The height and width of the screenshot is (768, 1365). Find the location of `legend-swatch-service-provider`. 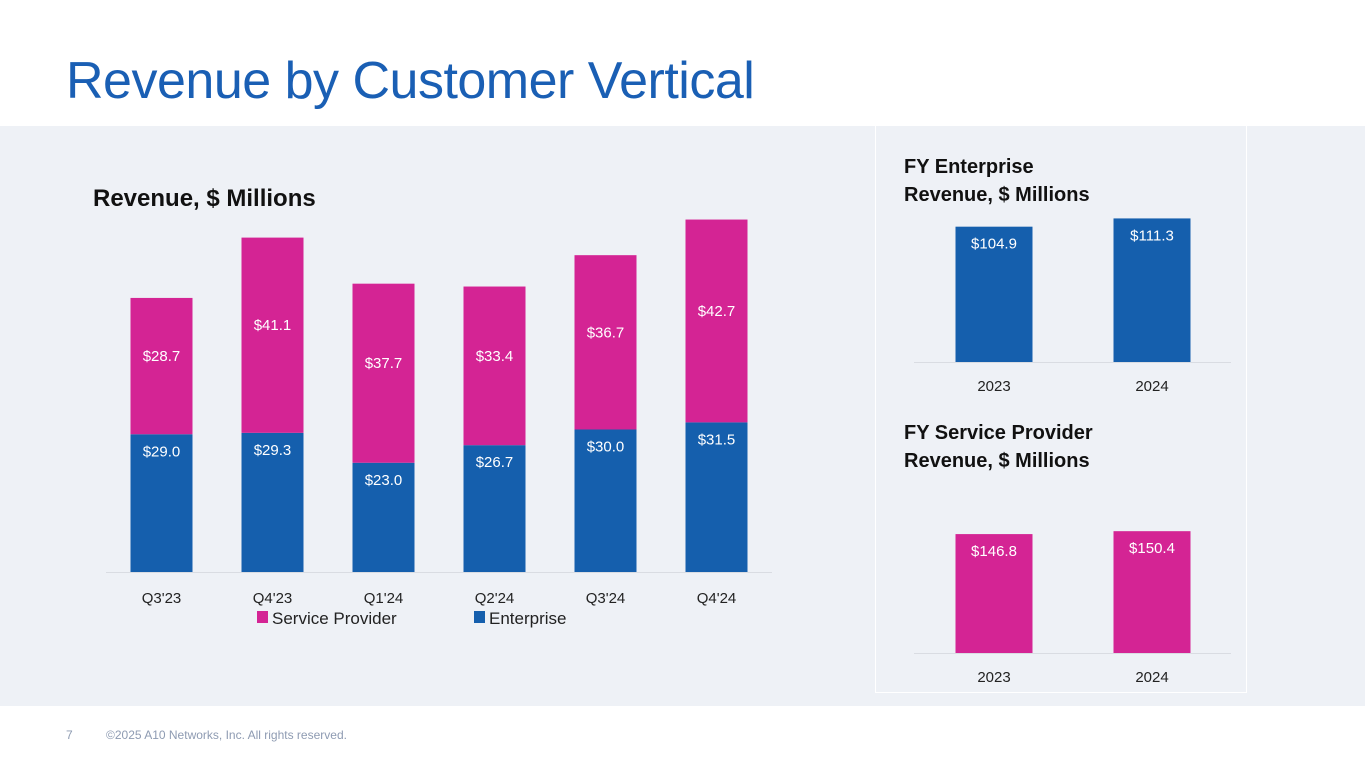

legend-swatch-service-provider is located at coordinates (262, 617).